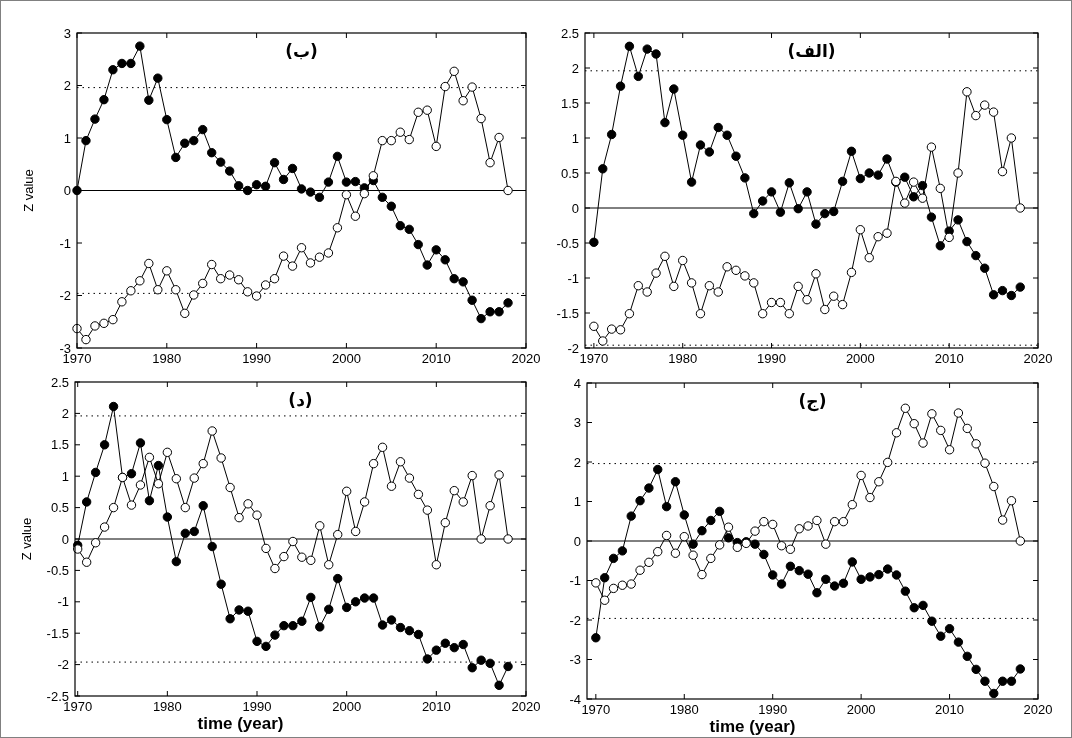  Describe the element at coordinates (575, 659) in the screenshot. I see `y-tick-label: -3` at that location.